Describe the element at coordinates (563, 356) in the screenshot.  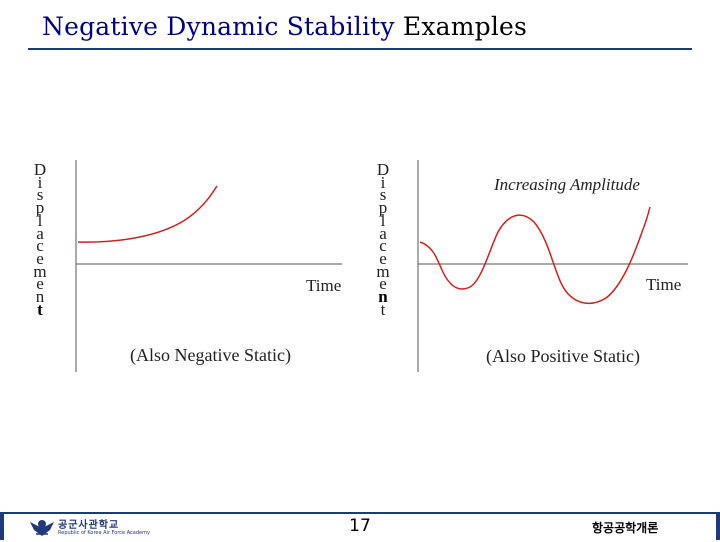
I see `right-caption: (Also Positive Static)` at that location.